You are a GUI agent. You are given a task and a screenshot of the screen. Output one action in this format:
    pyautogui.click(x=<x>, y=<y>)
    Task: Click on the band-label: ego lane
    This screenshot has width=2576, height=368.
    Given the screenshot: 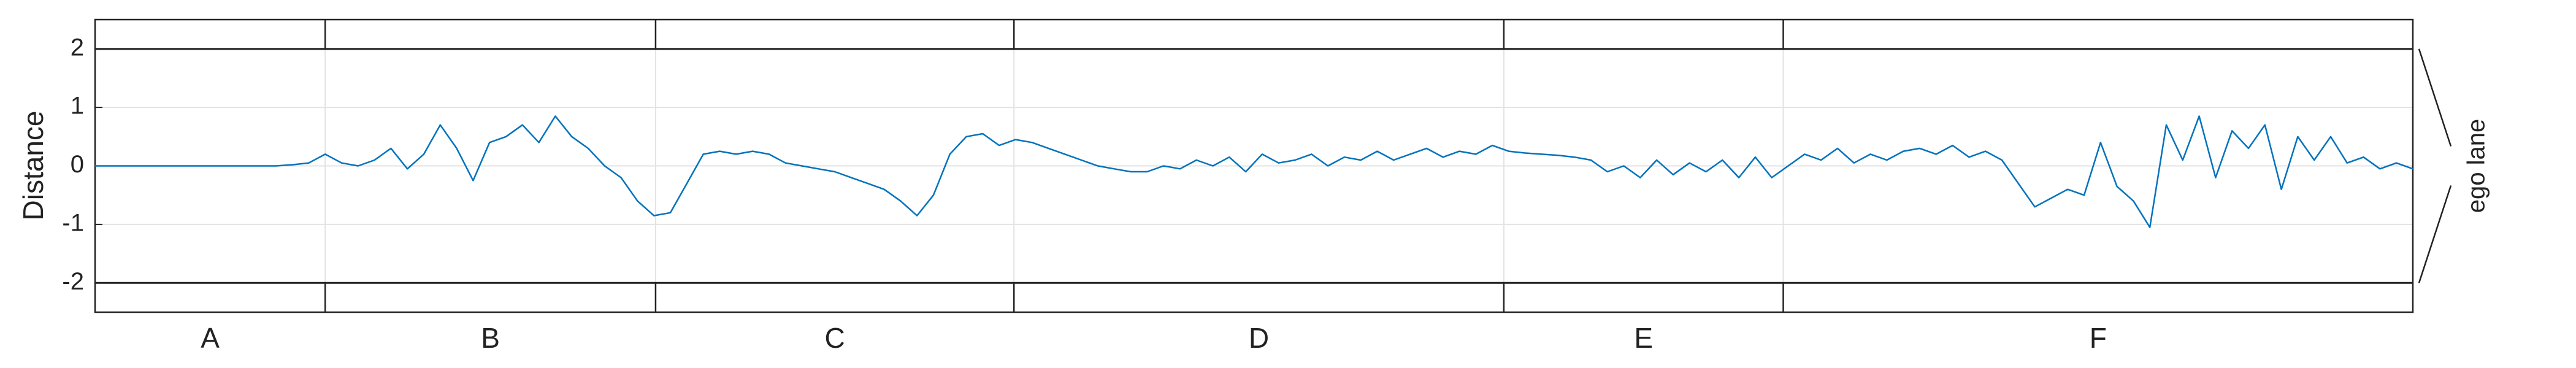 What is the action you would take?
    pyautogui.click(x=2476, y=166)
    